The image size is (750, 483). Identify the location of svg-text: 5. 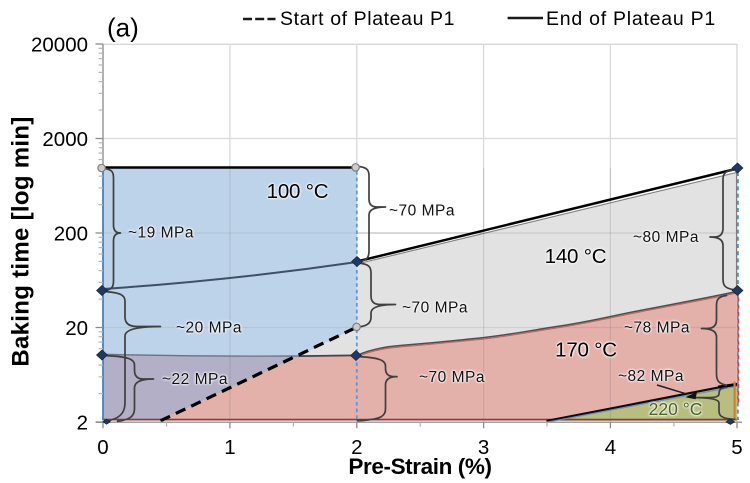
(736, 447).